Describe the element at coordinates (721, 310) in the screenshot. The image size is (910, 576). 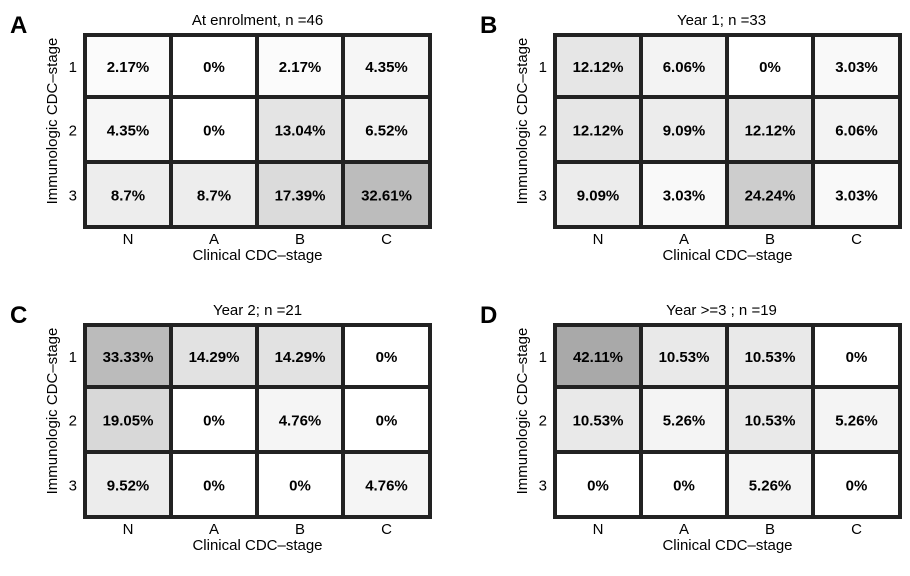
I see `panel-title: Year >=3 ; n =19` at that location.